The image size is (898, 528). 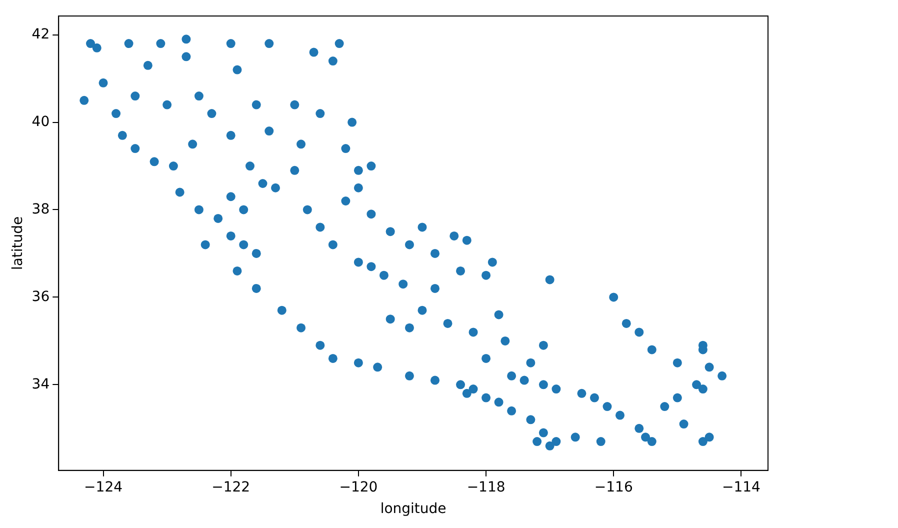 I want to click on x-tick-label: −124, so click(x=103, y=487).